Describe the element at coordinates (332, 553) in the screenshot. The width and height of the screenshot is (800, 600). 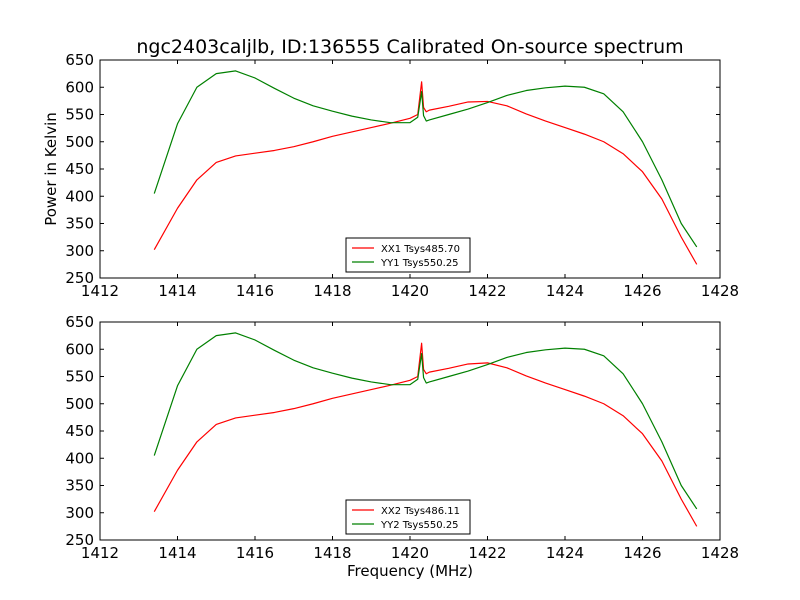
I see `bottom-x-tick-label: 1418` at that location.